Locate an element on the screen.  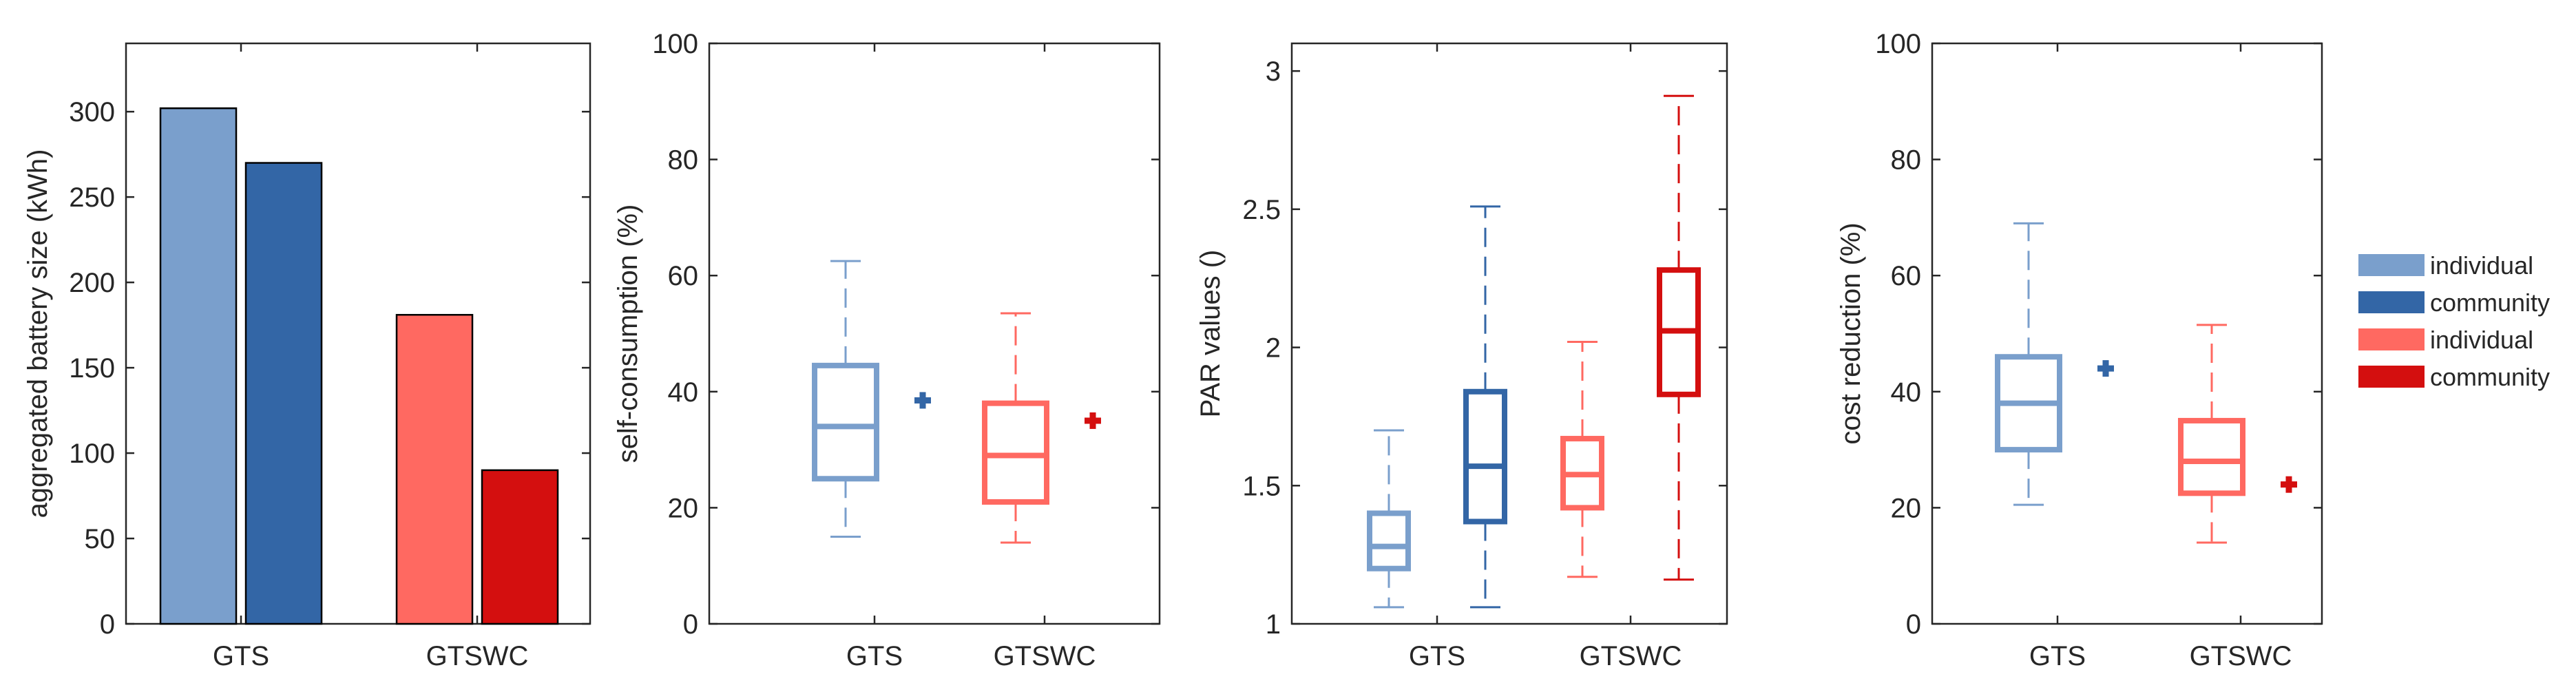
y-tick-label: 1 is located at coordinates (1273, 625).